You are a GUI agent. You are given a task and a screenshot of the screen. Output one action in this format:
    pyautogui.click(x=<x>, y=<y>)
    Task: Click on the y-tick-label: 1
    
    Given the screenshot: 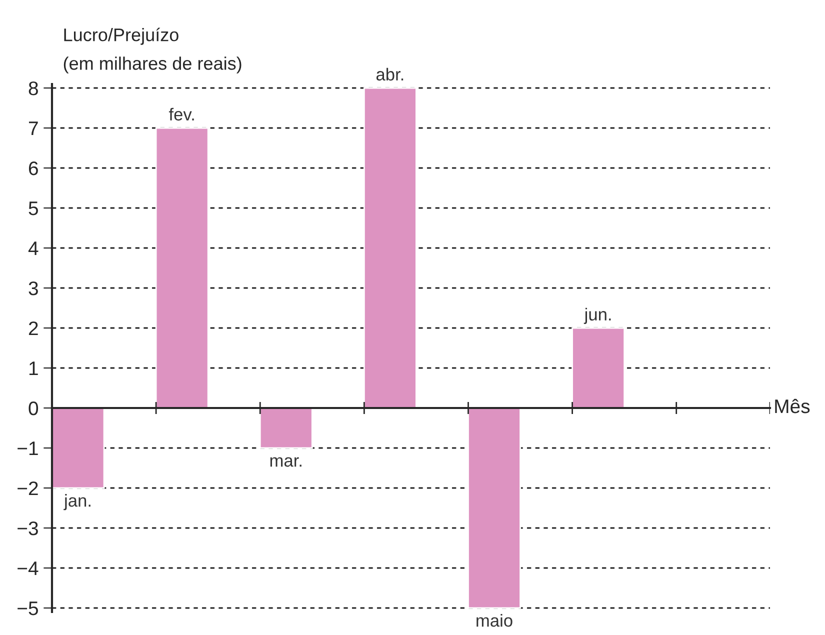 What is the action you would take?
    pyautogui.click(x=33, y=369)
    